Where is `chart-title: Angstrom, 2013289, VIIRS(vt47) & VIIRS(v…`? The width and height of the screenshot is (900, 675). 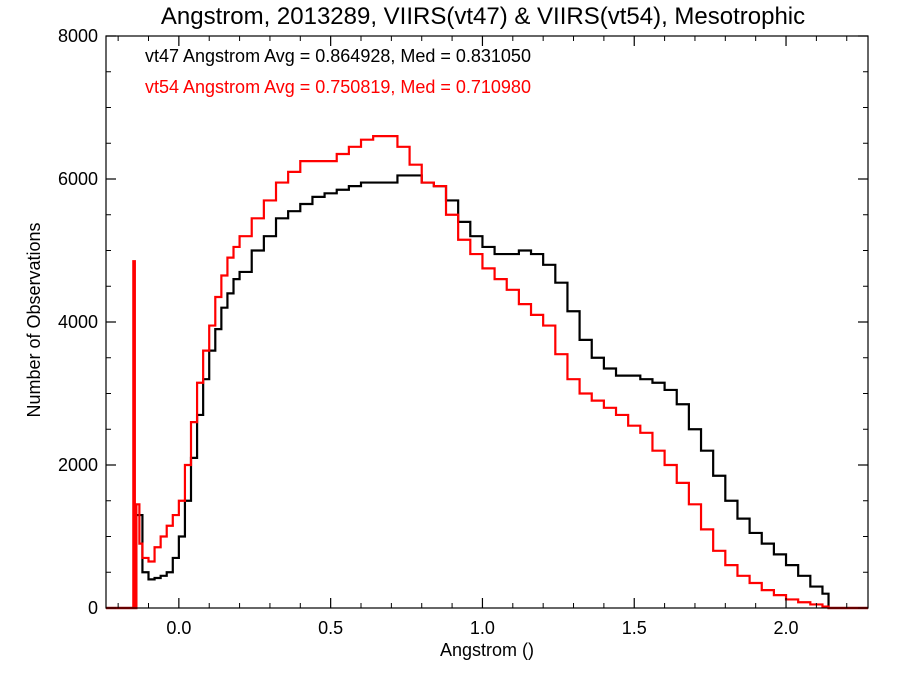
chart-title: Angstrom, 2013289, VIIRS(vt47) & VIIRS(v… is located at coordinates (483, 16).